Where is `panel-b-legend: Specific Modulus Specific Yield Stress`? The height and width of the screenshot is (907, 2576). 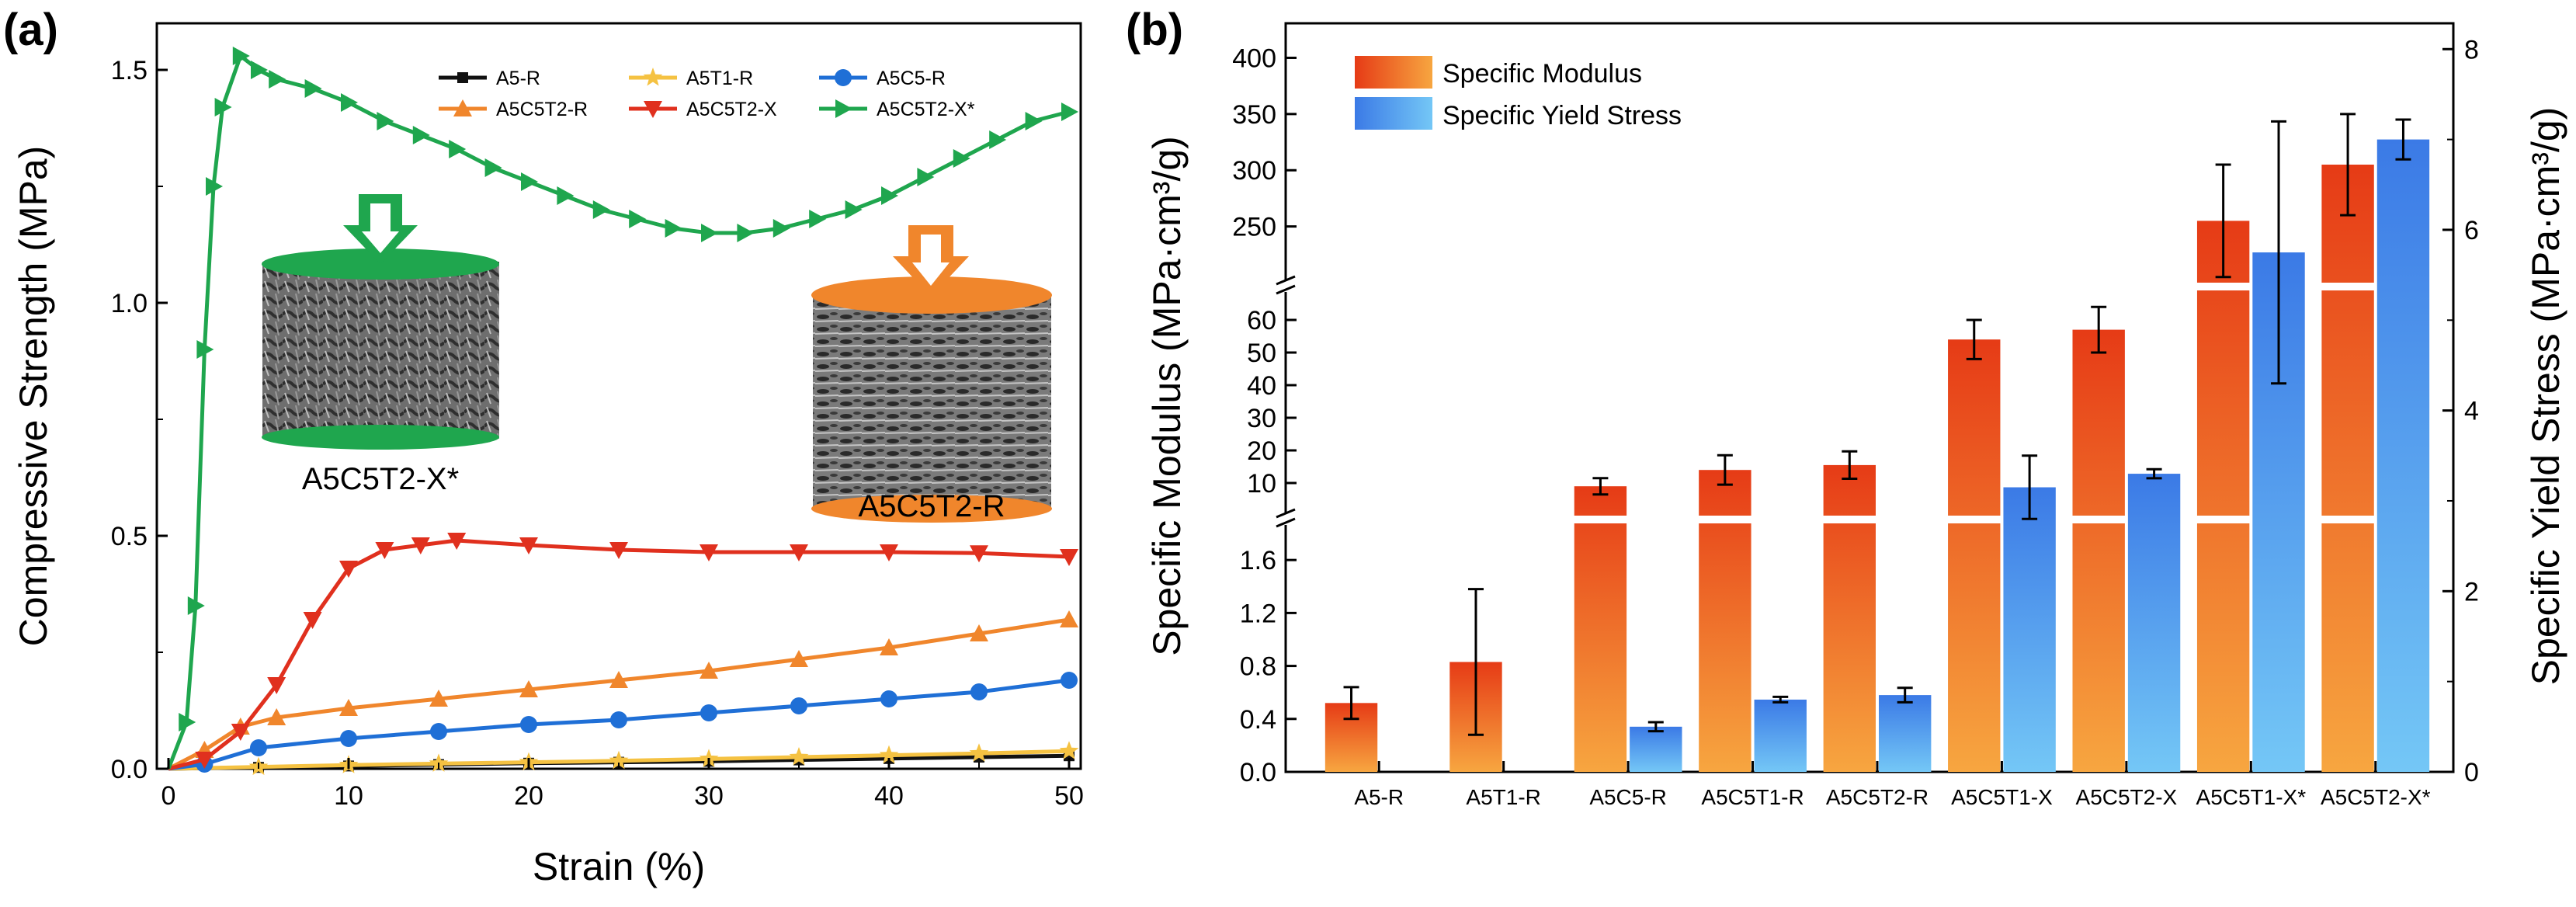
panel-b-legend: Specific Modulus Specific Yield Stress is located at coordinates (1518, 93).